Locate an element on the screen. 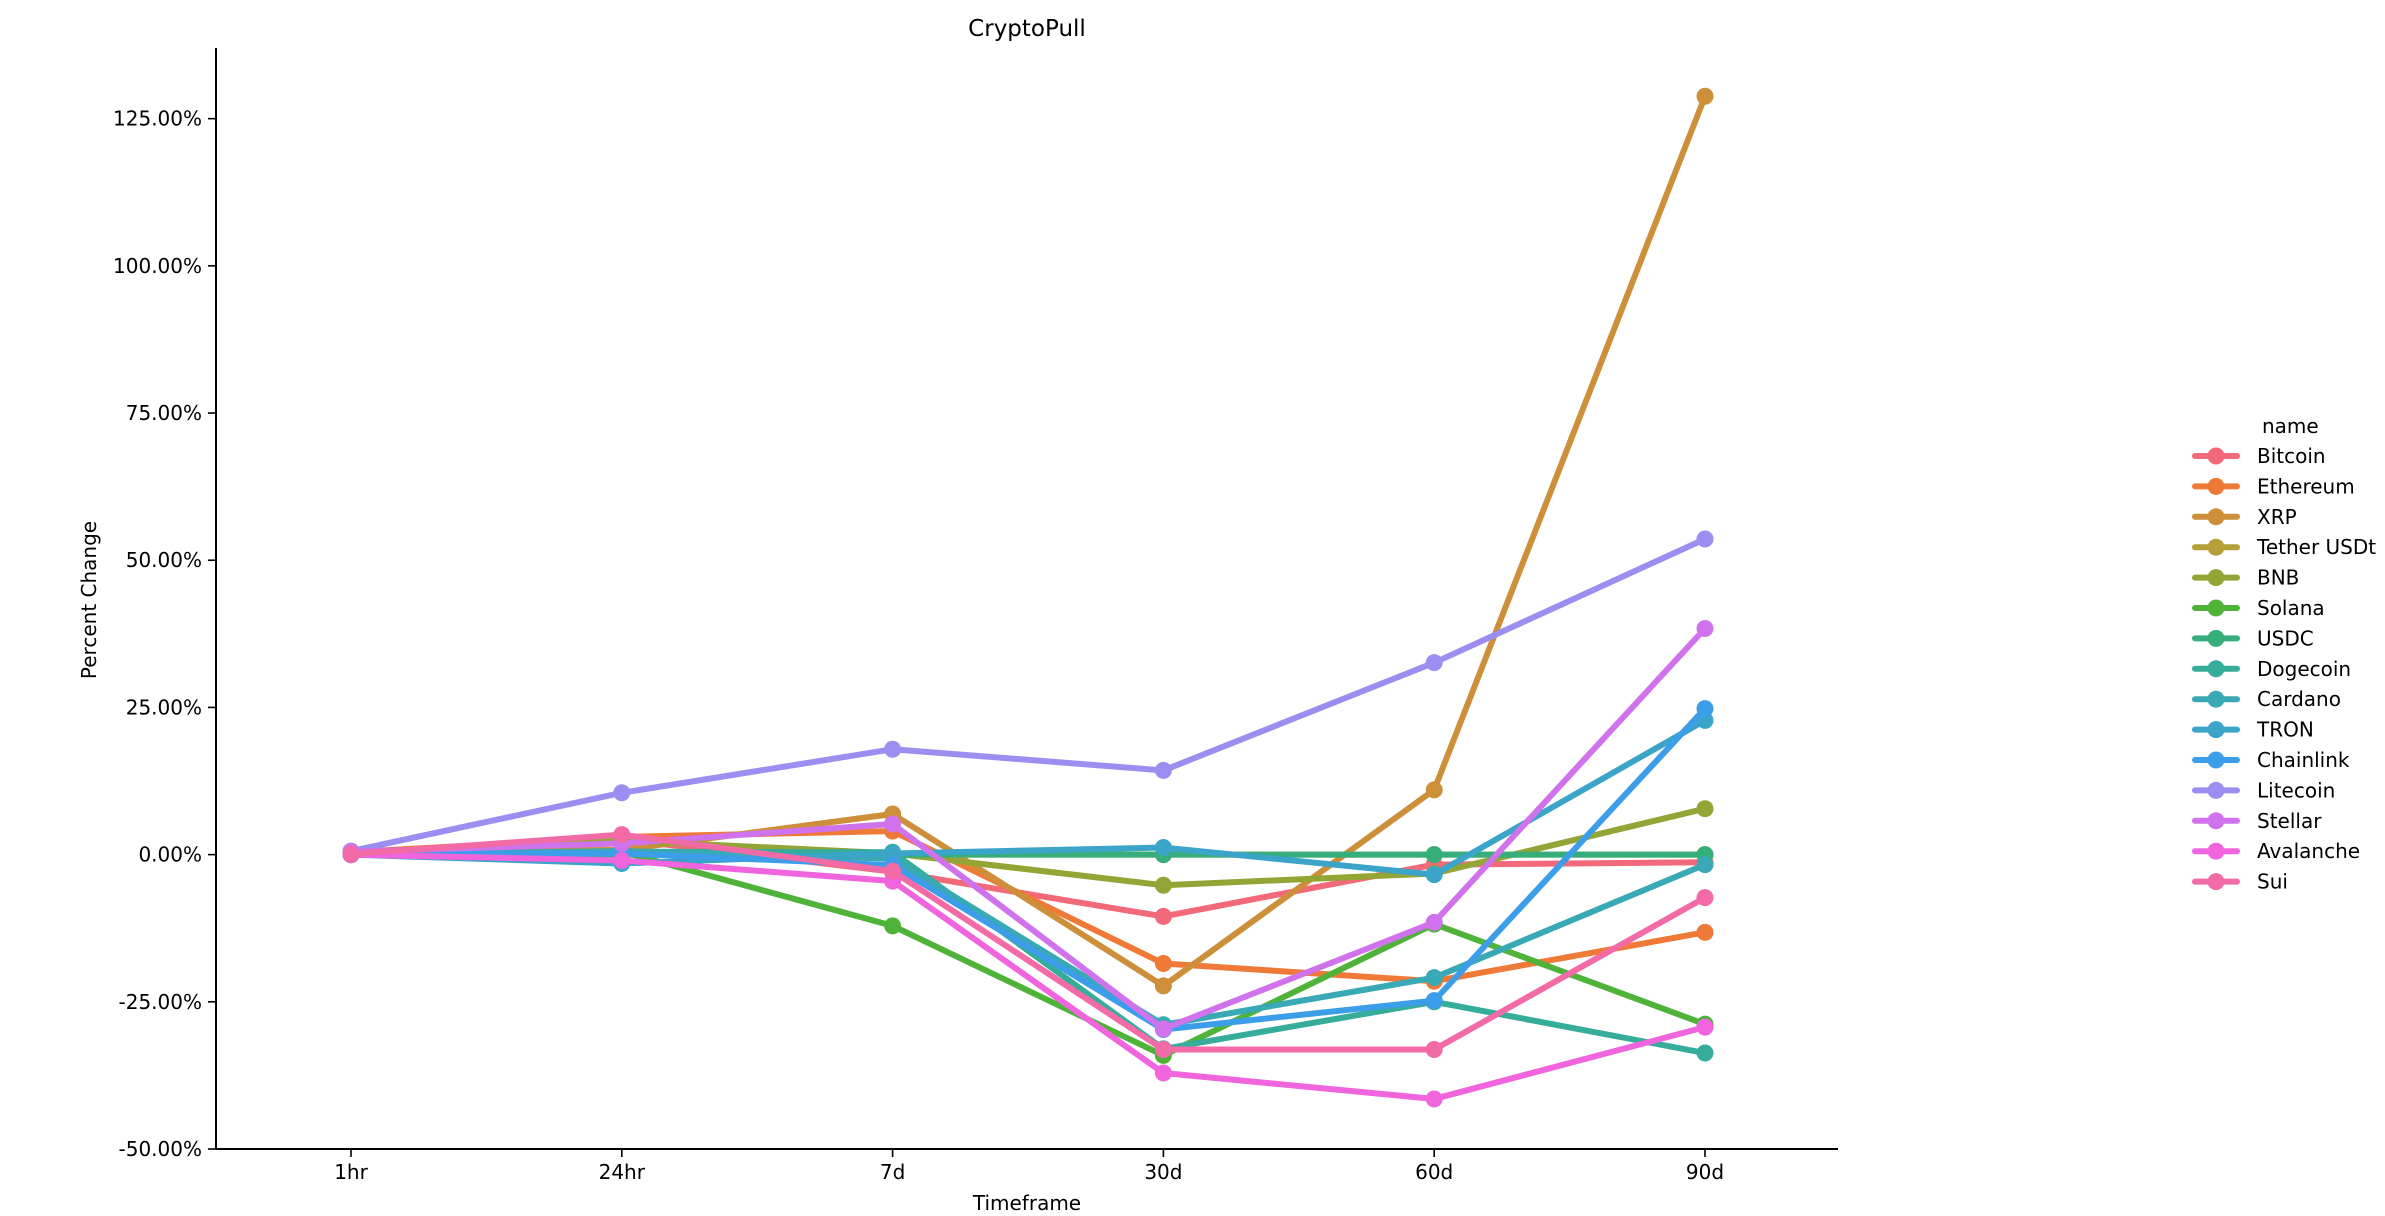 The image size is (2385, 1216). legend-label: Bitcoin is located at coordinates (2291, 456).